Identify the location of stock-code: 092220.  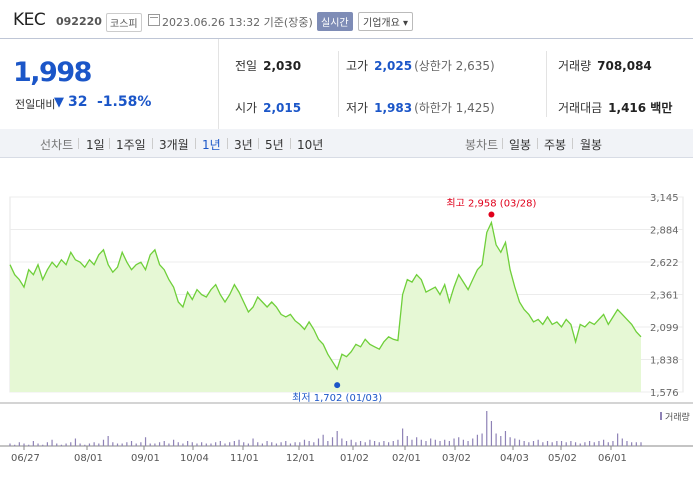
(79, 21).